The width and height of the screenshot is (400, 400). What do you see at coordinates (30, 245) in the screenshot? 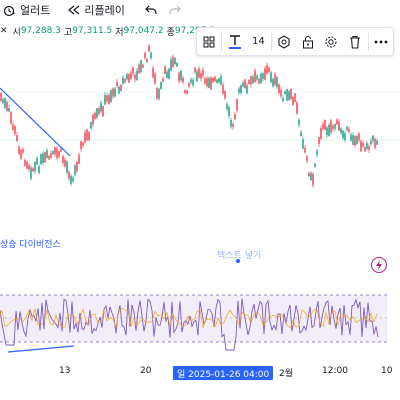
I see `divergence-label: 상승 다이버전스` at bounding box center [30, 245].